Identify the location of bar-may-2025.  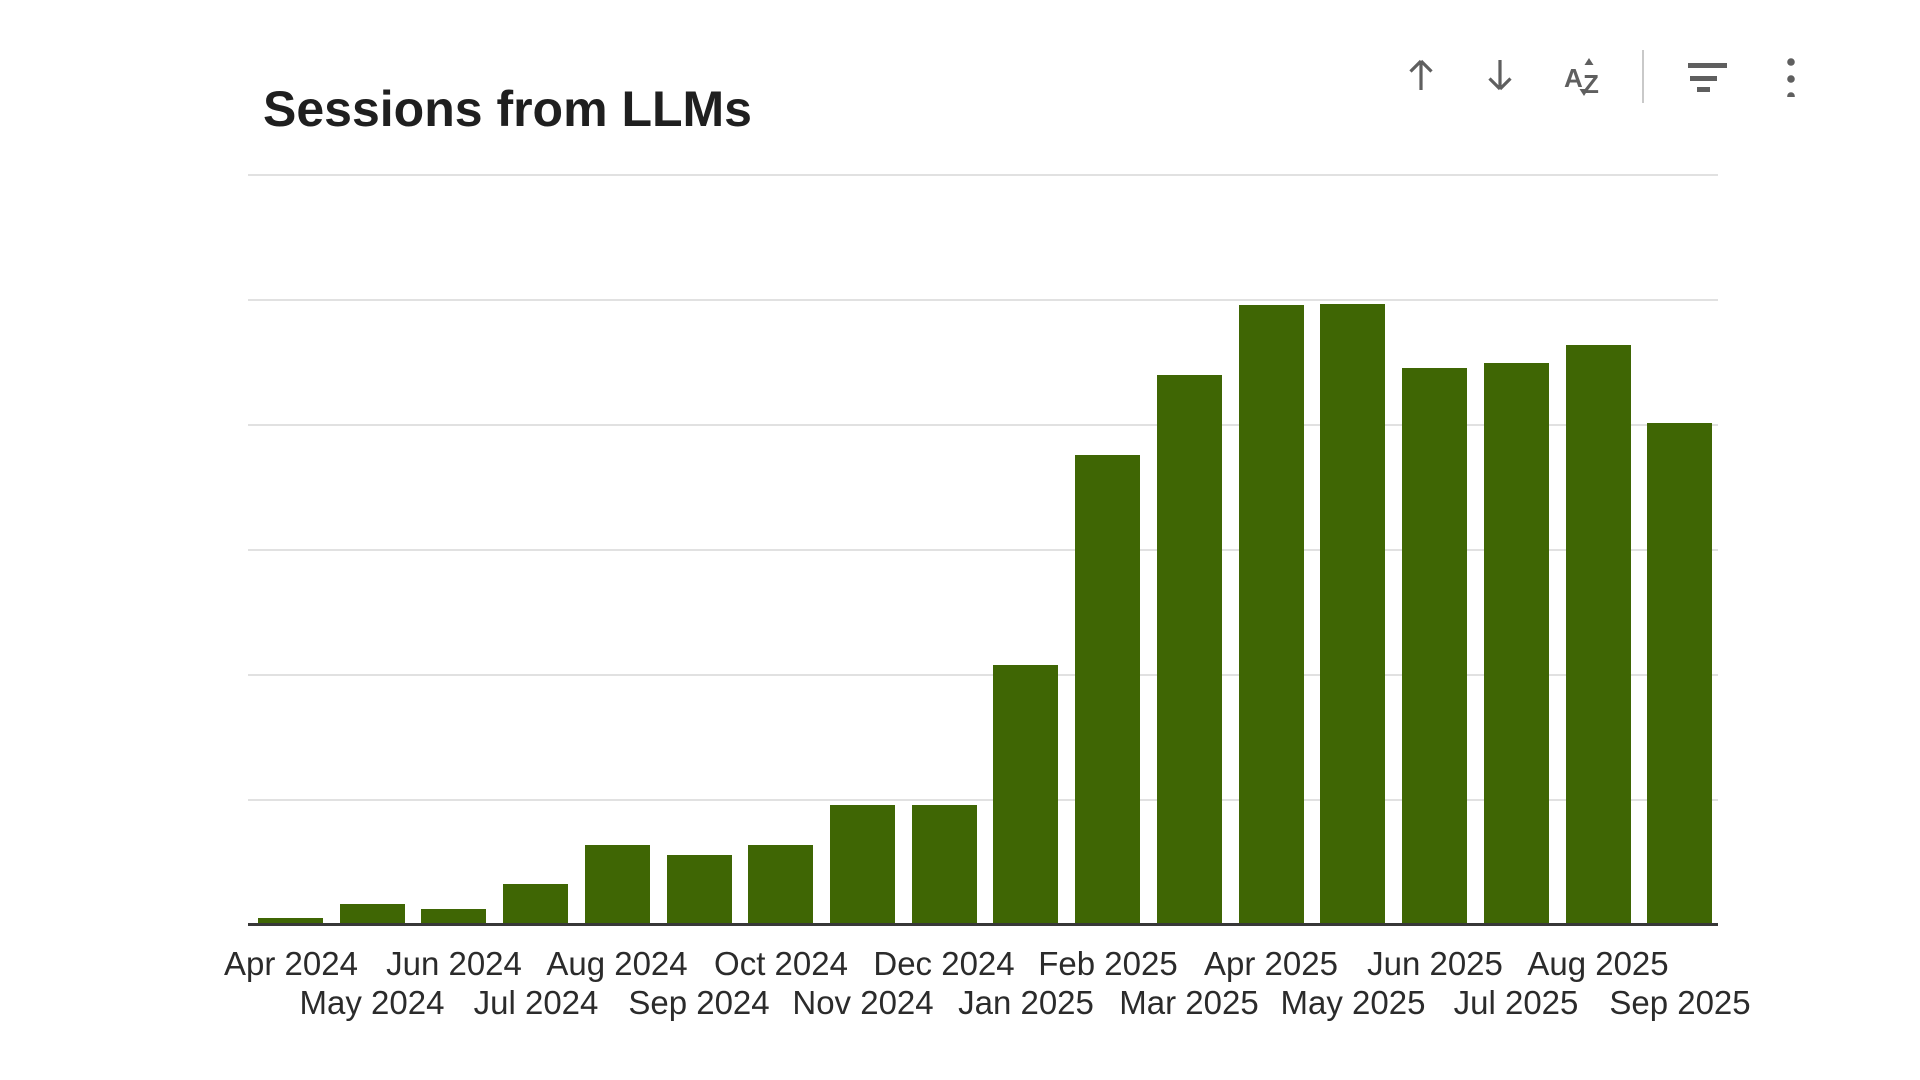
(1352, 613).